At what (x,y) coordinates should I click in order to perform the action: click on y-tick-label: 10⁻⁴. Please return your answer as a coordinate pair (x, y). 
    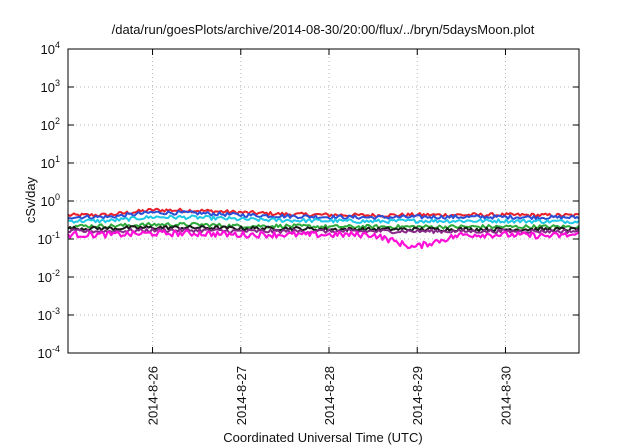
    Looking at the image, I should click on (49, 352).